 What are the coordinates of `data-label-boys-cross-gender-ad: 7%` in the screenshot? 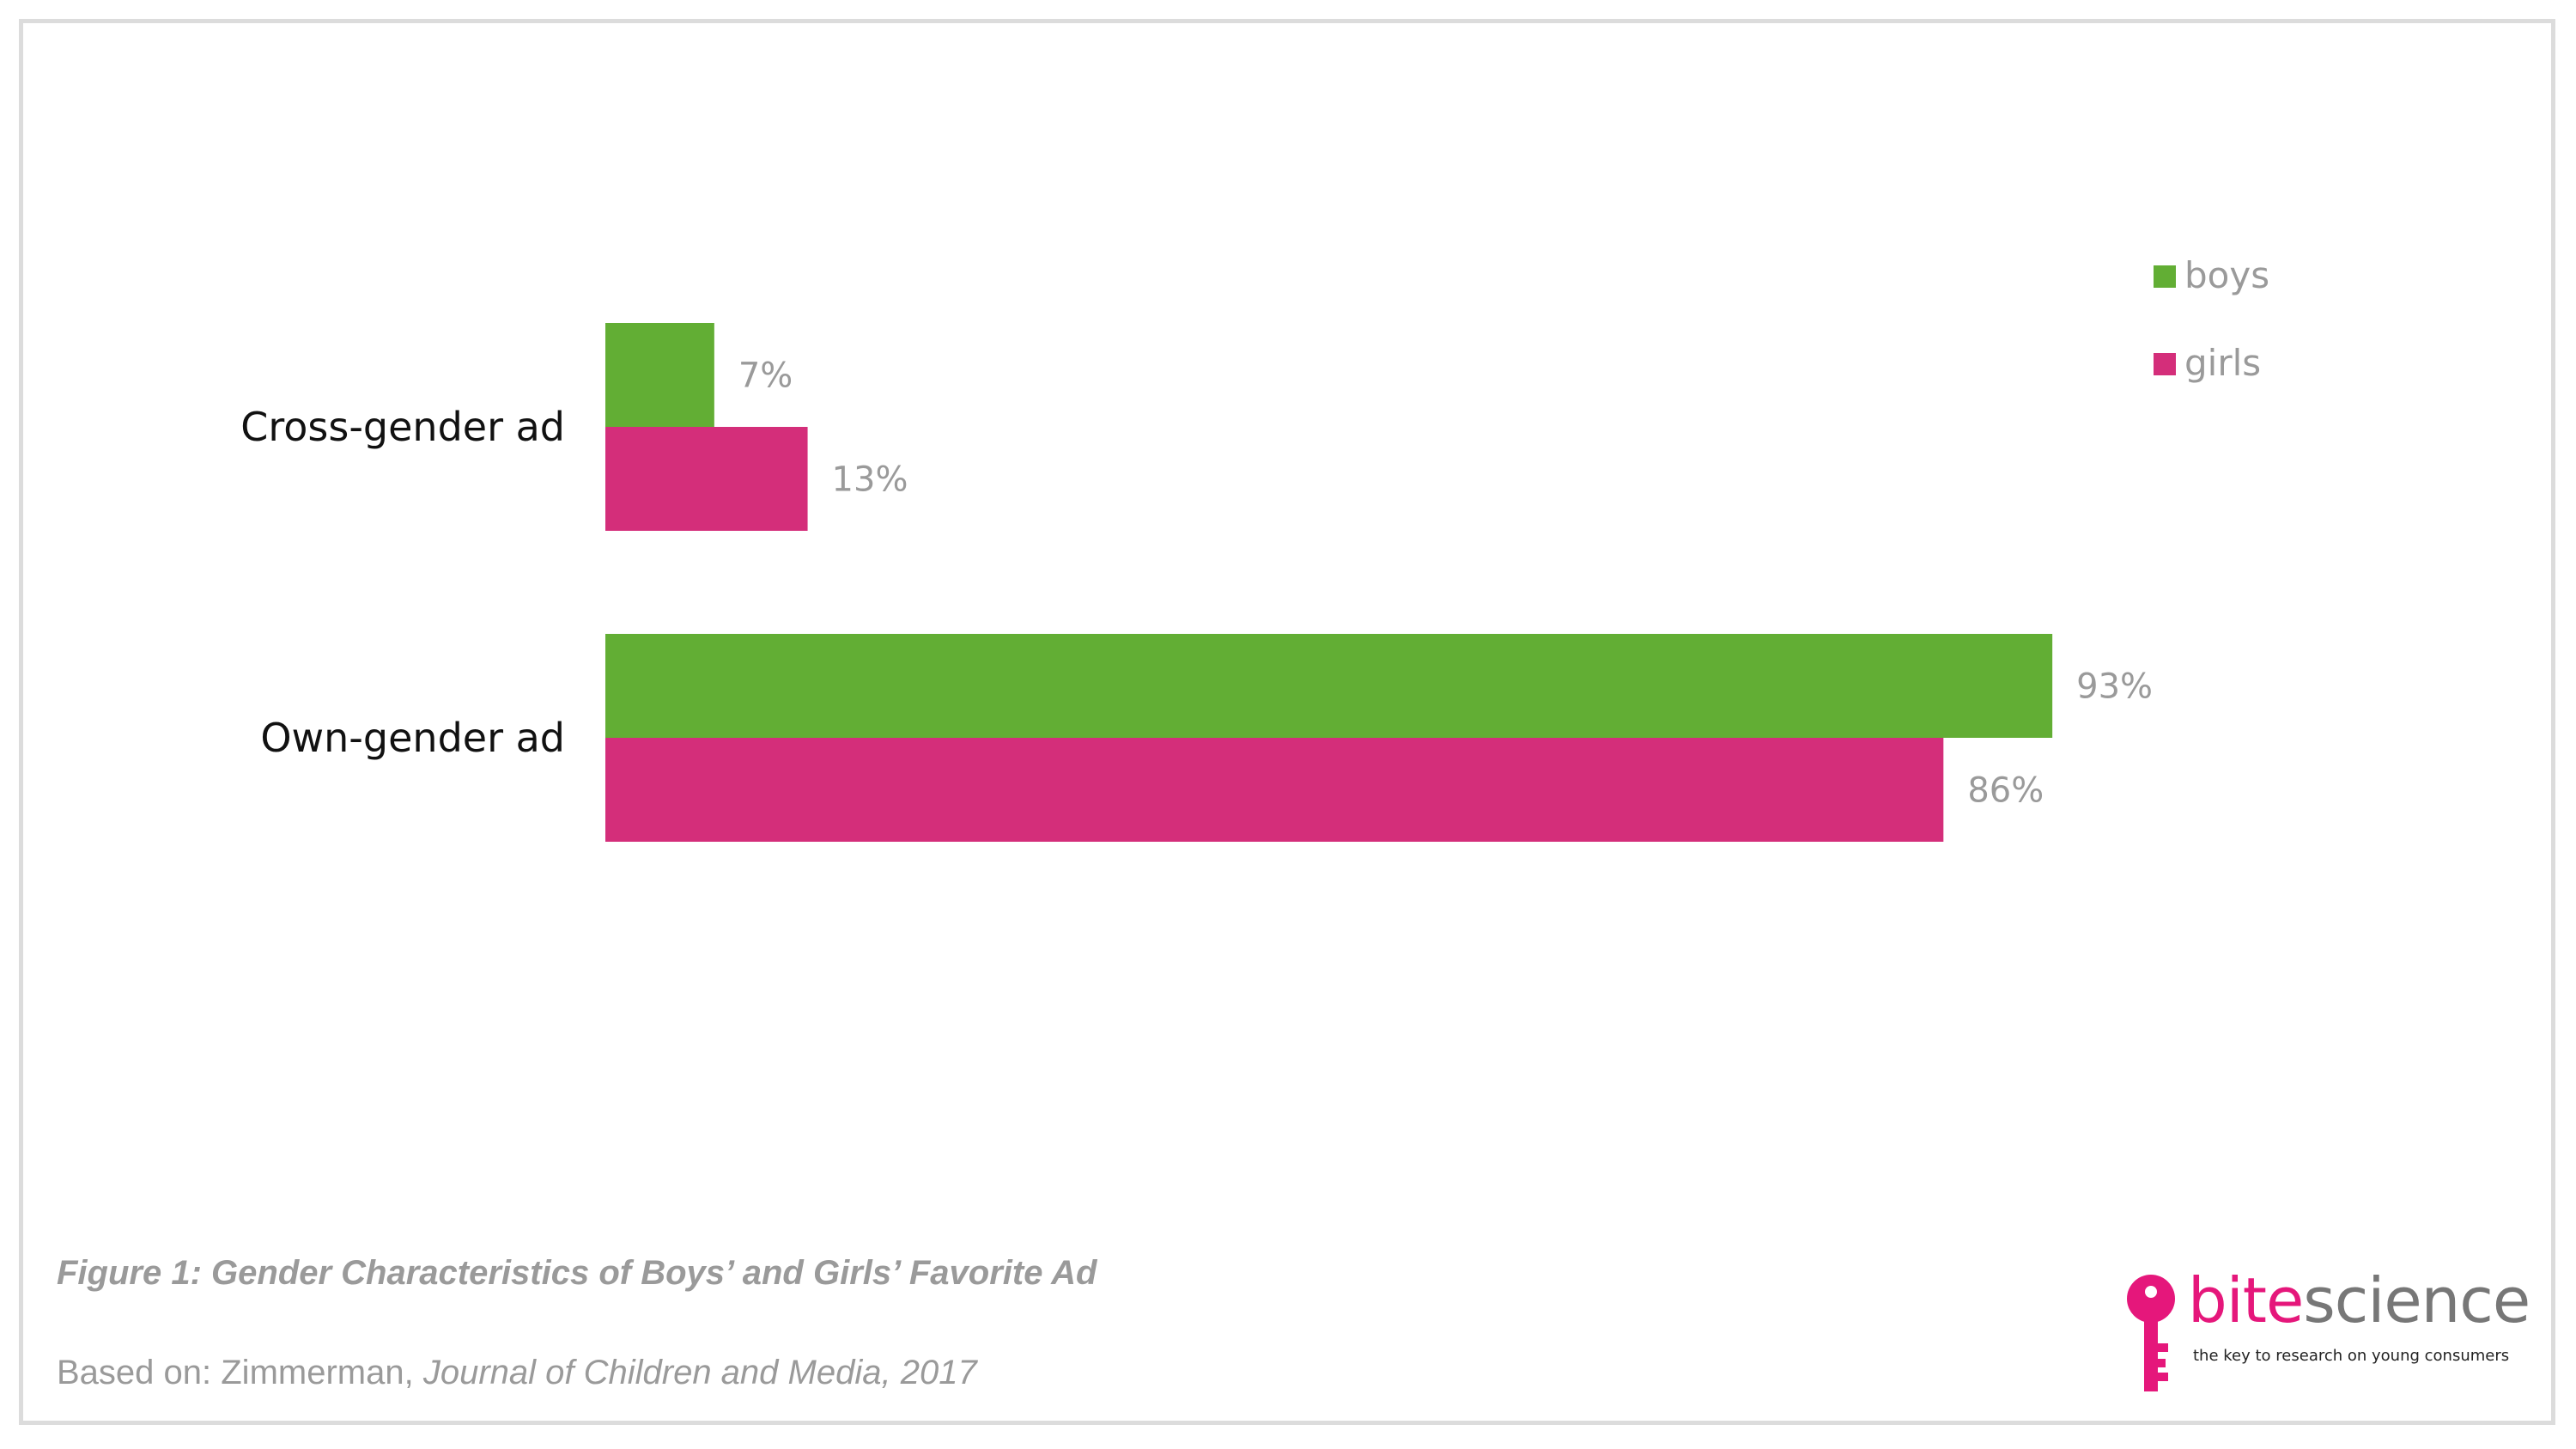 It's located at (766, 376).